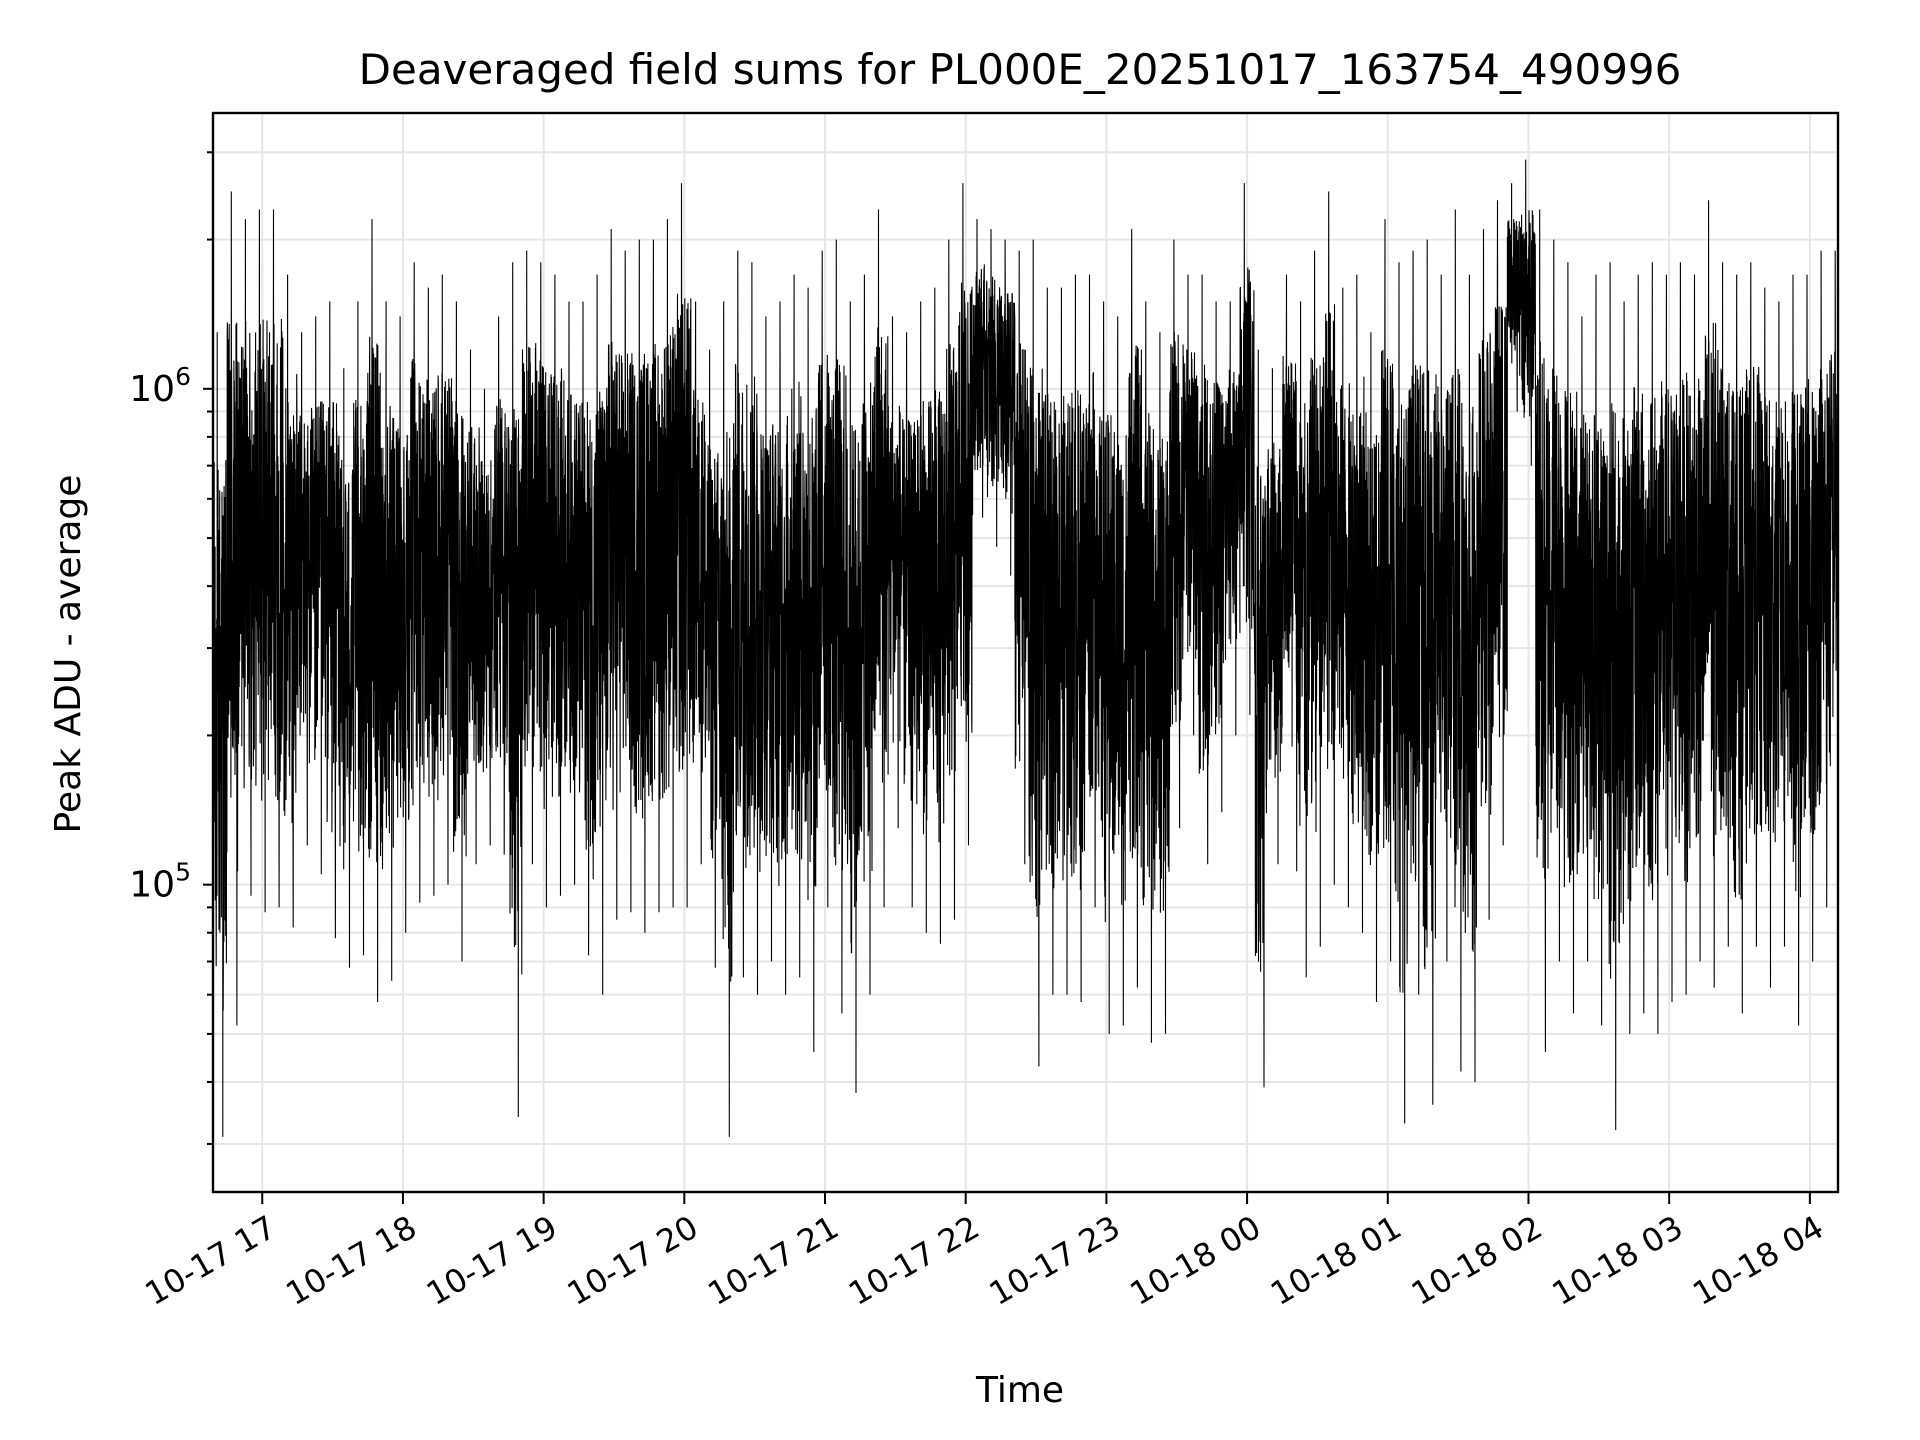  Describe the element at coordinates (160, 386) in the screenshot. I see `y-tick-label: 10⁶` at that location.